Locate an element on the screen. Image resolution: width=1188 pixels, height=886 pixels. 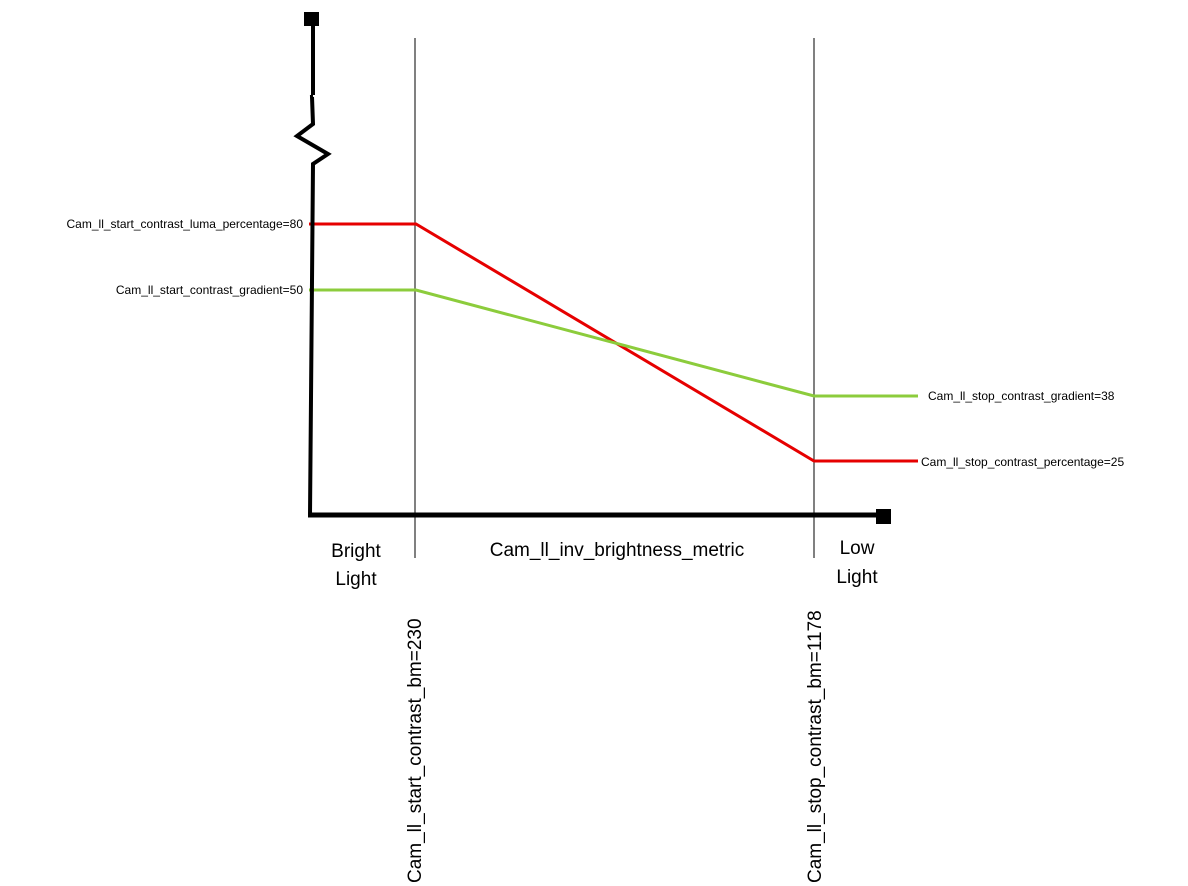
start-bm-threshold-label: Cam_ll_start_contrast_bm=230 is located at coordinates (415, 750).